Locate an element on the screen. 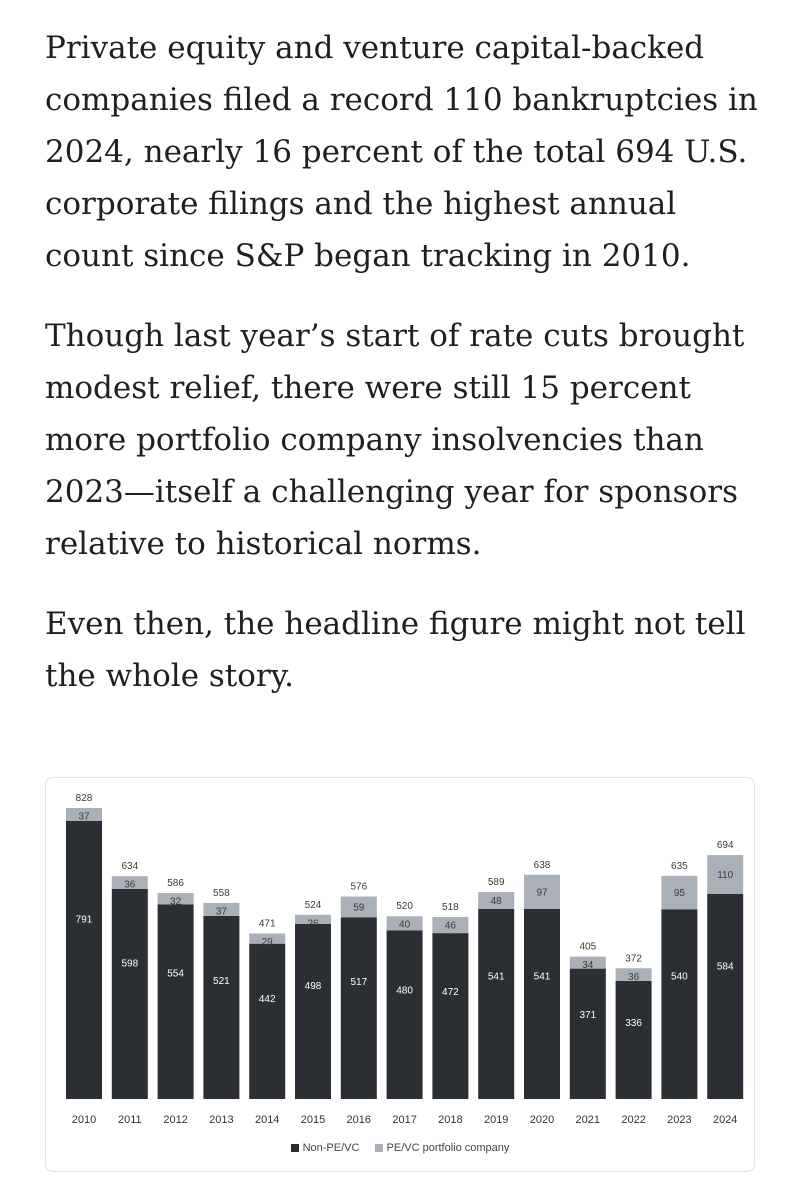 The height and width of the screenshot is (1200, 800). chart-legend: Non-PE/VC PE/VC portfolio company is located at coordinates (400, 1148).